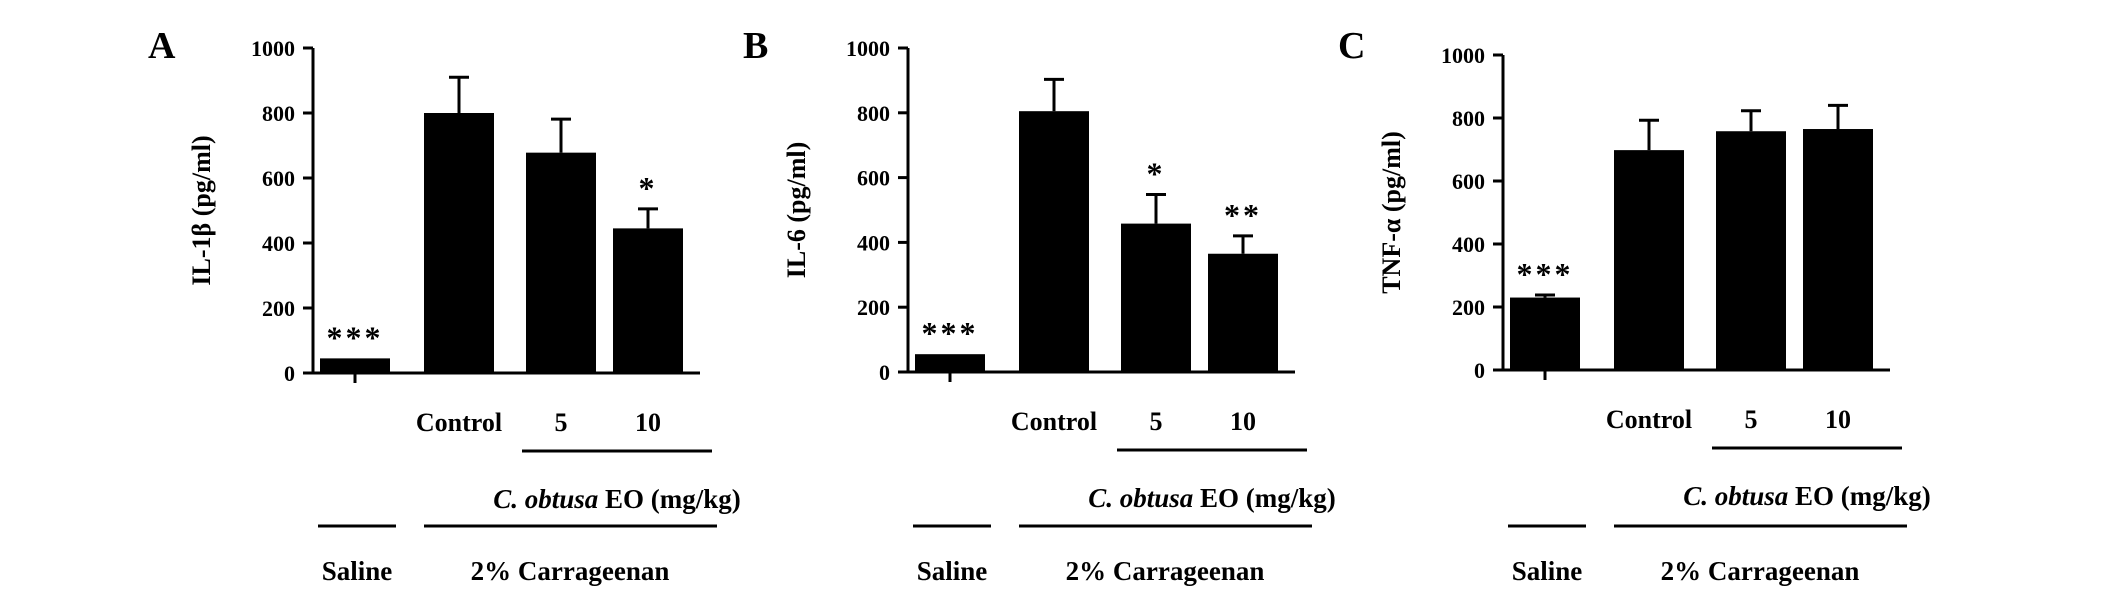  I want to click on y-axis-label: TNF-α (pg/ml), so click(1391, 212).